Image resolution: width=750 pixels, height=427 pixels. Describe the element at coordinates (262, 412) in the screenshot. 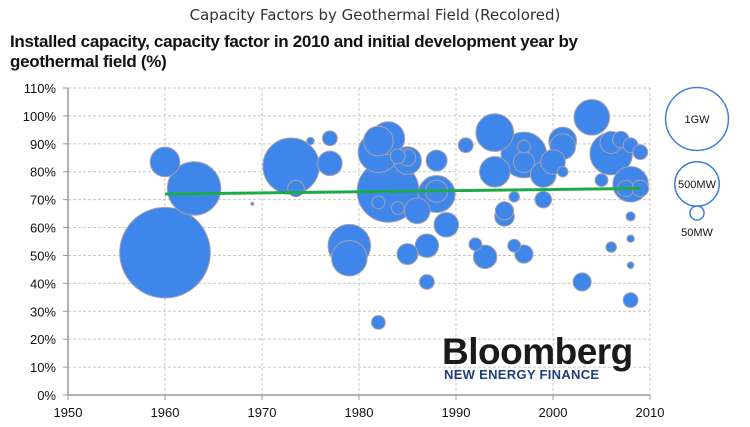

I see `x-tick-label: 1970` at that location.